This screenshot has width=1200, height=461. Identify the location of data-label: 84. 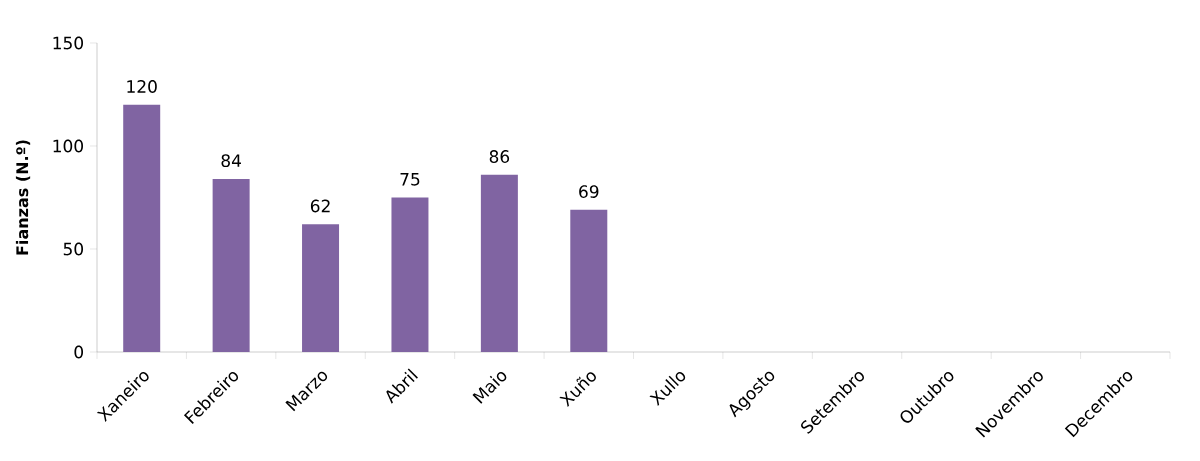
(231, 161).